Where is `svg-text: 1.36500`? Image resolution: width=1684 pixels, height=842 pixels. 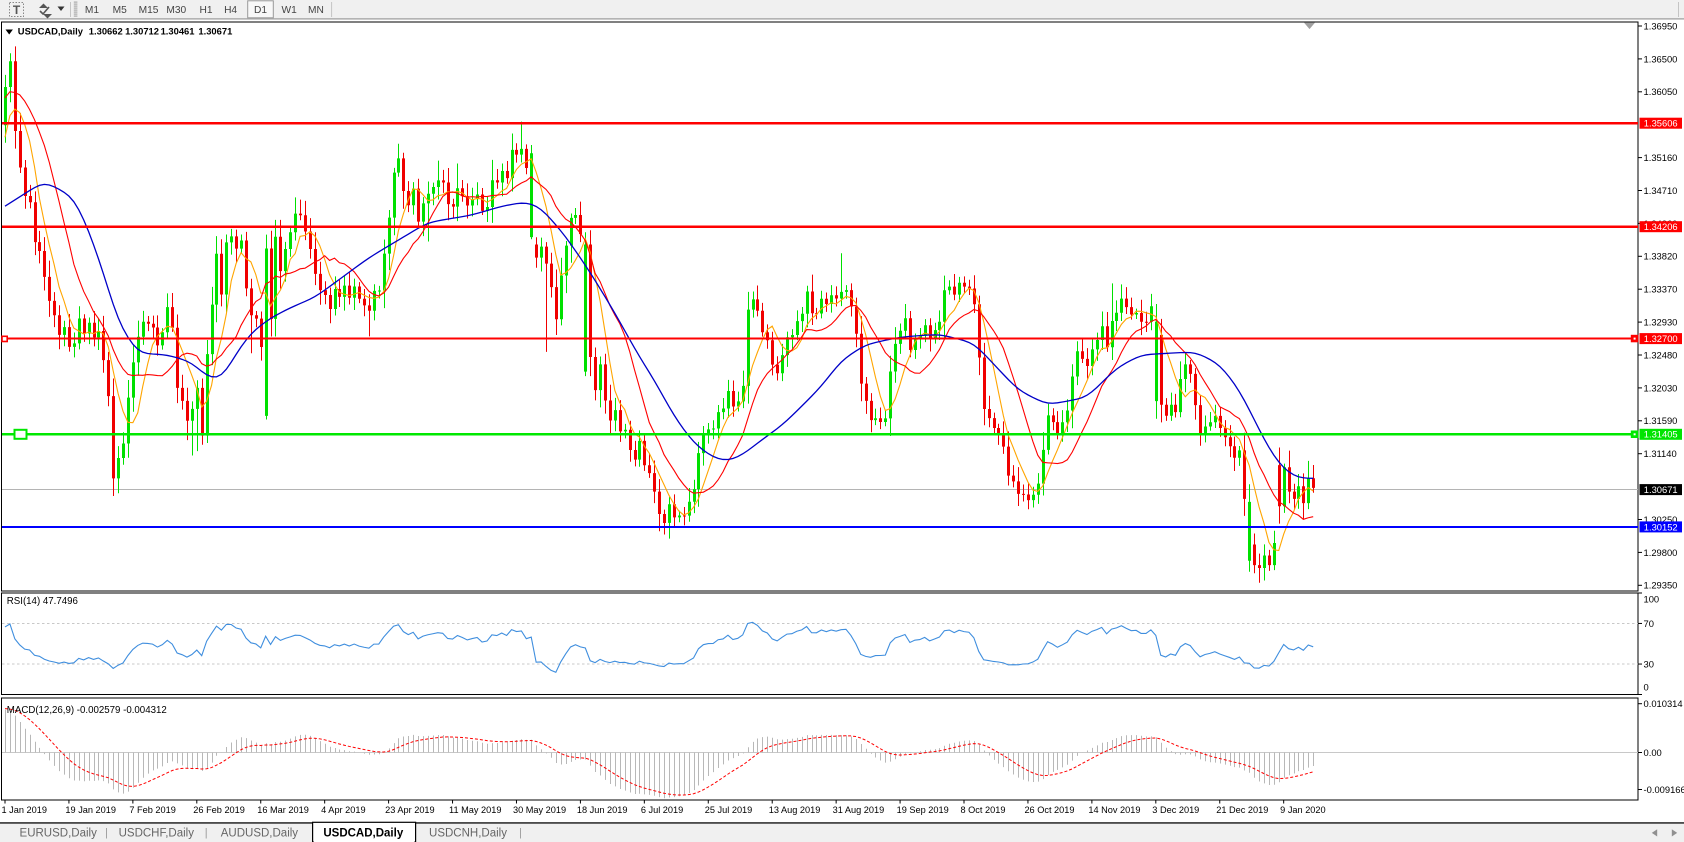
svg-text: 1.36500 is located at coordinates (1661, 58).